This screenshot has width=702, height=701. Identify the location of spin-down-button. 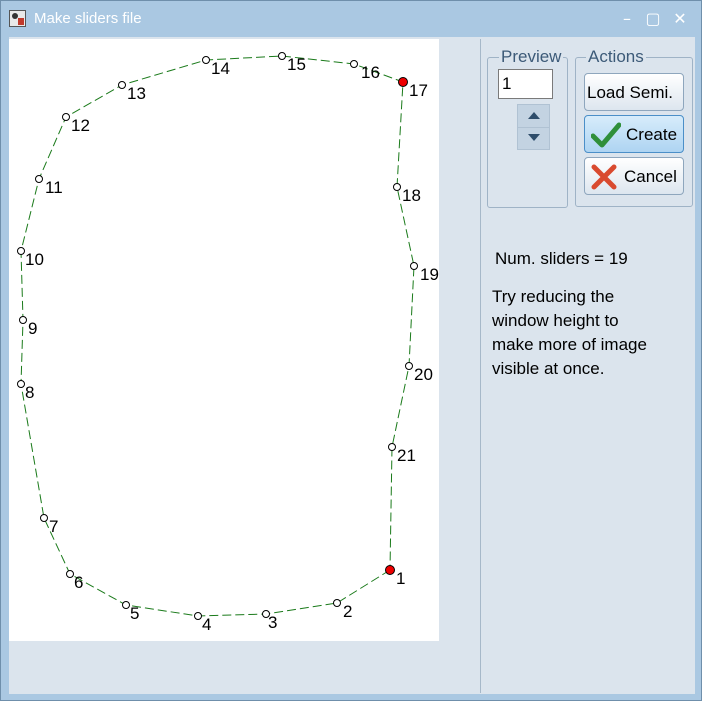
(533, 138).